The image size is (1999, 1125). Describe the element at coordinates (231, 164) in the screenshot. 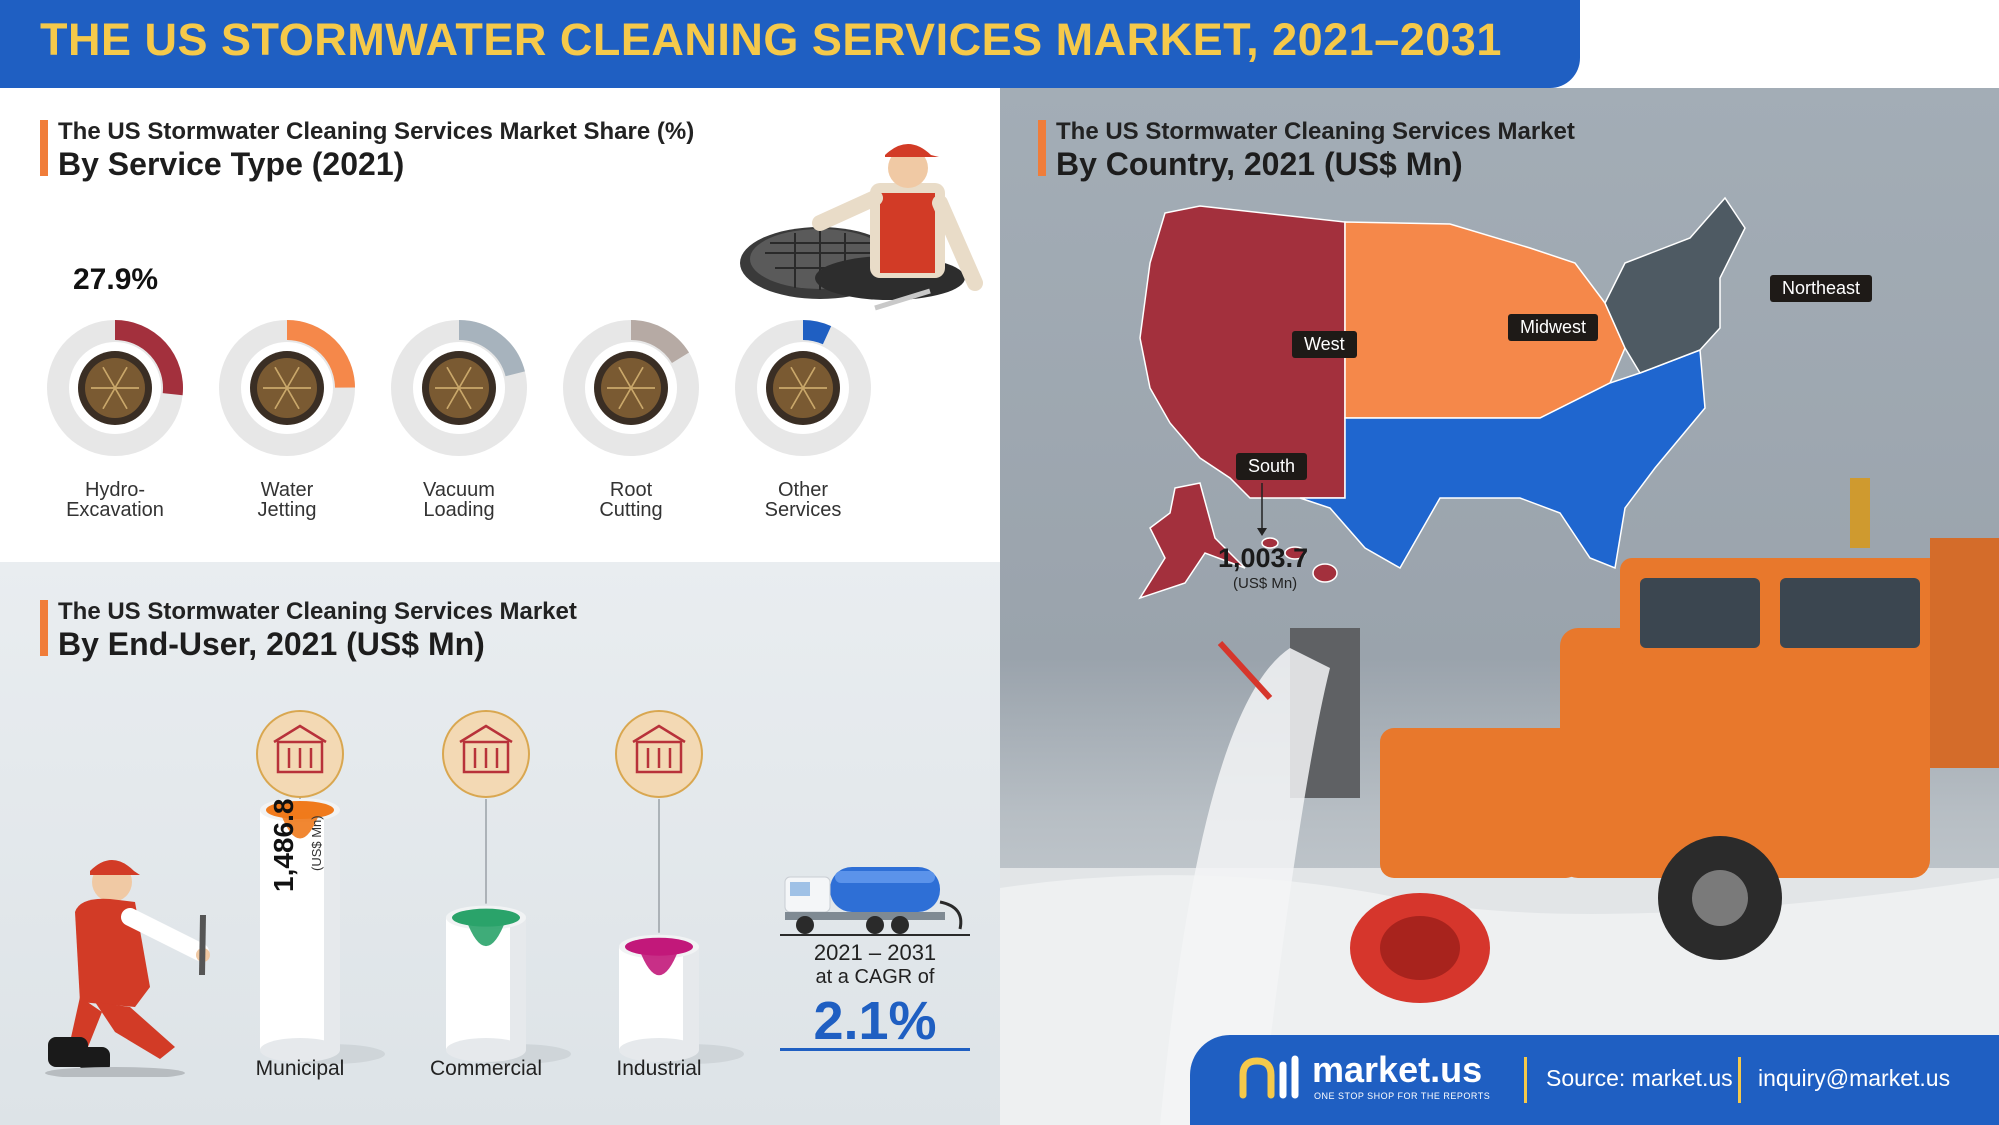

I see `service-title: By Service Type (2021)` at that location.